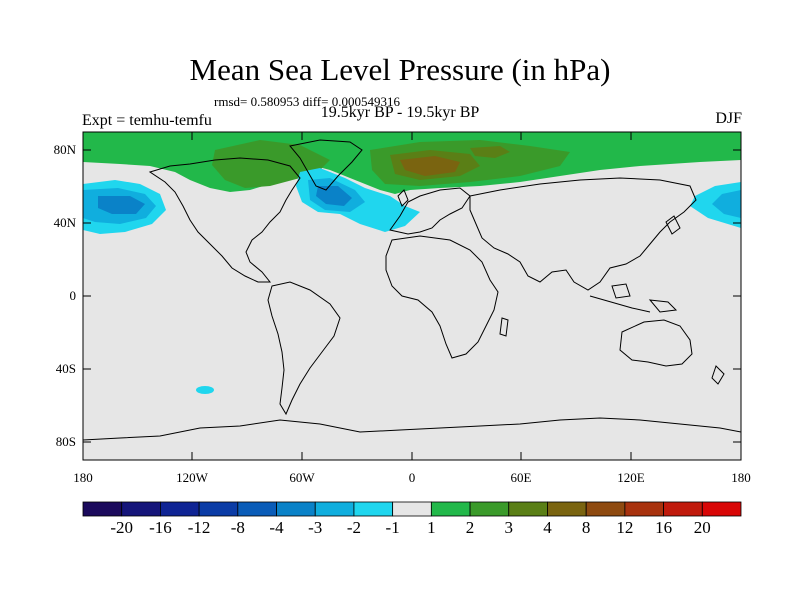 This screenshot has height=600, width=800. Describe the element at coordinates (621, 291) in the screenshot. I see `borneo-coast` at that location.